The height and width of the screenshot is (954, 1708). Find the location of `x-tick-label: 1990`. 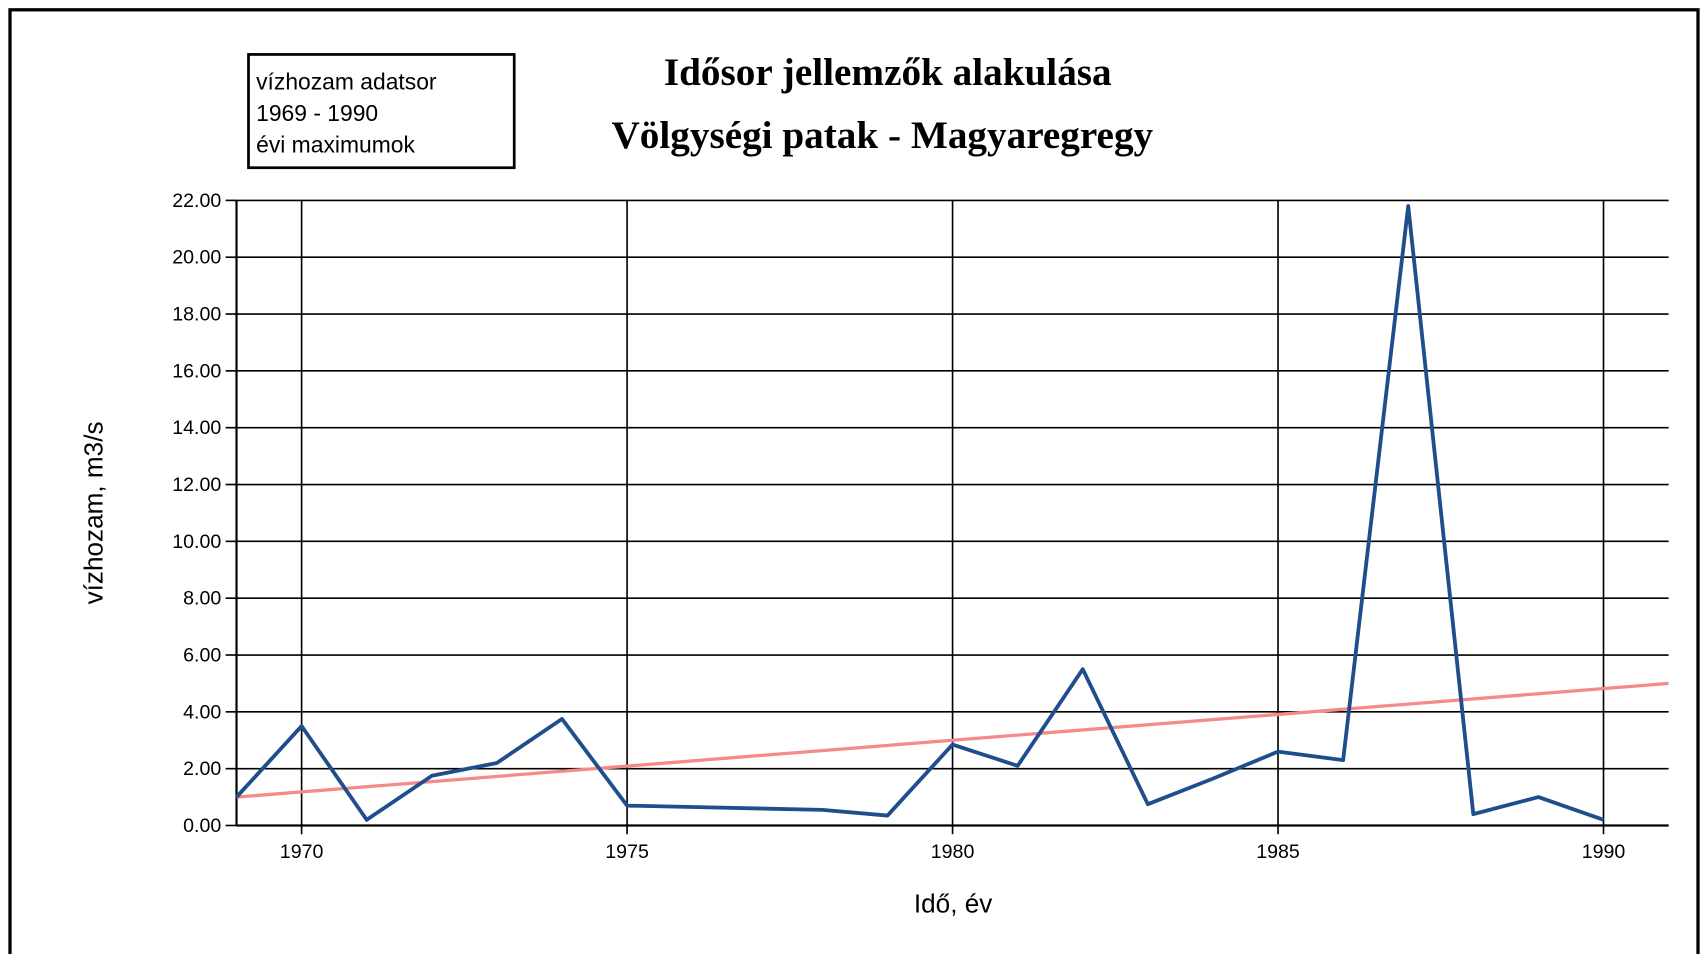

x-tick-label: 1990 is located at coordinates (1604, 852).